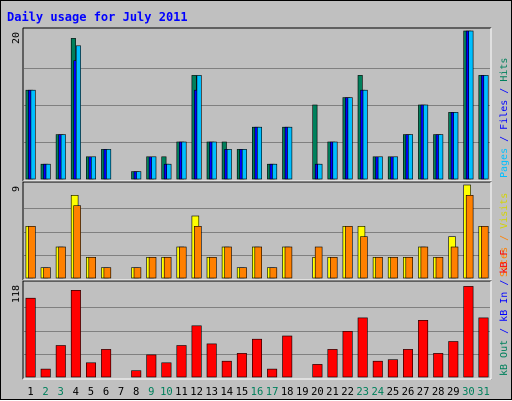 This screenshot has height=401, width=512. I want to click on x-tick-label: 5, so click(91, 392).